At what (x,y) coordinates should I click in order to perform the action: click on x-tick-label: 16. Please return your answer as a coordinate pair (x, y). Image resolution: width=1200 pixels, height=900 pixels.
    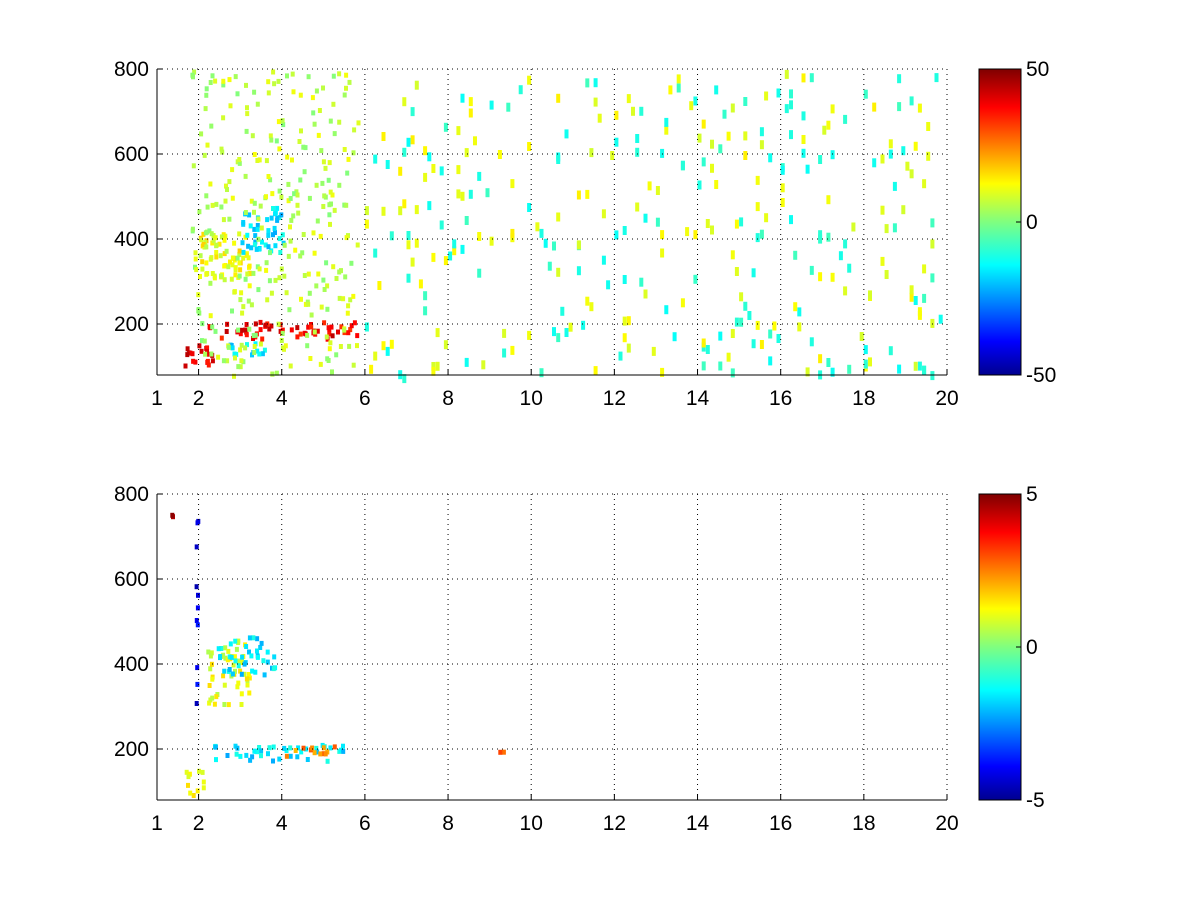
    Looking at the image, I should click on (780, 398).